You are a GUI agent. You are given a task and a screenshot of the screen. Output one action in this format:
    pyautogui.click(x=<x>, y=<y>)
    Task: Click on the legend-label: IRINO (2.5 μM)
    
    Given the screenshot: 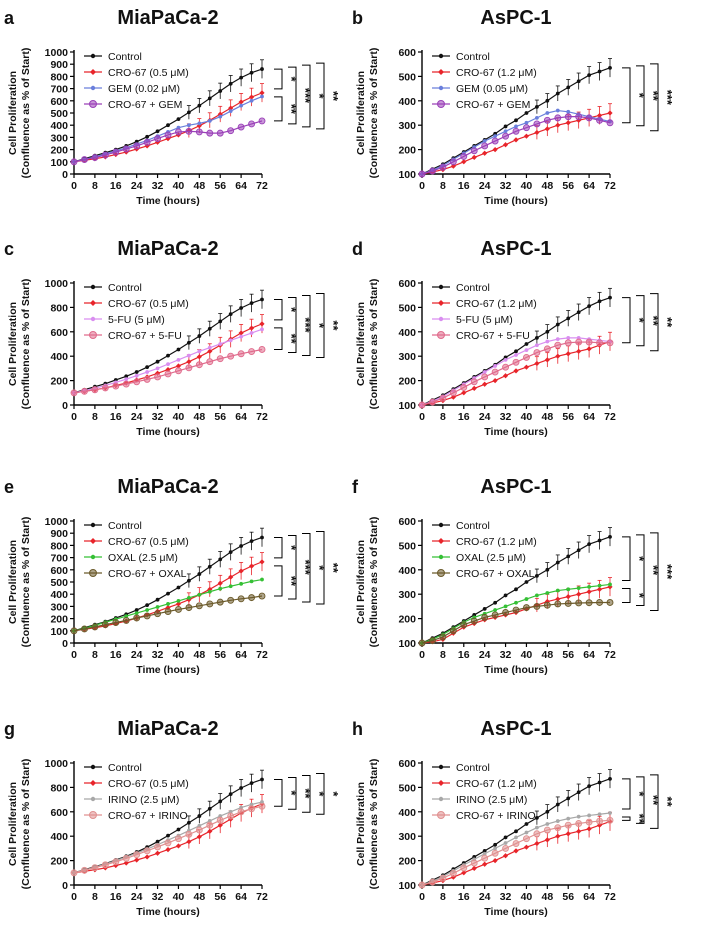 What is the action you would take?
    pyautogui.click(x=491, y=800)
    